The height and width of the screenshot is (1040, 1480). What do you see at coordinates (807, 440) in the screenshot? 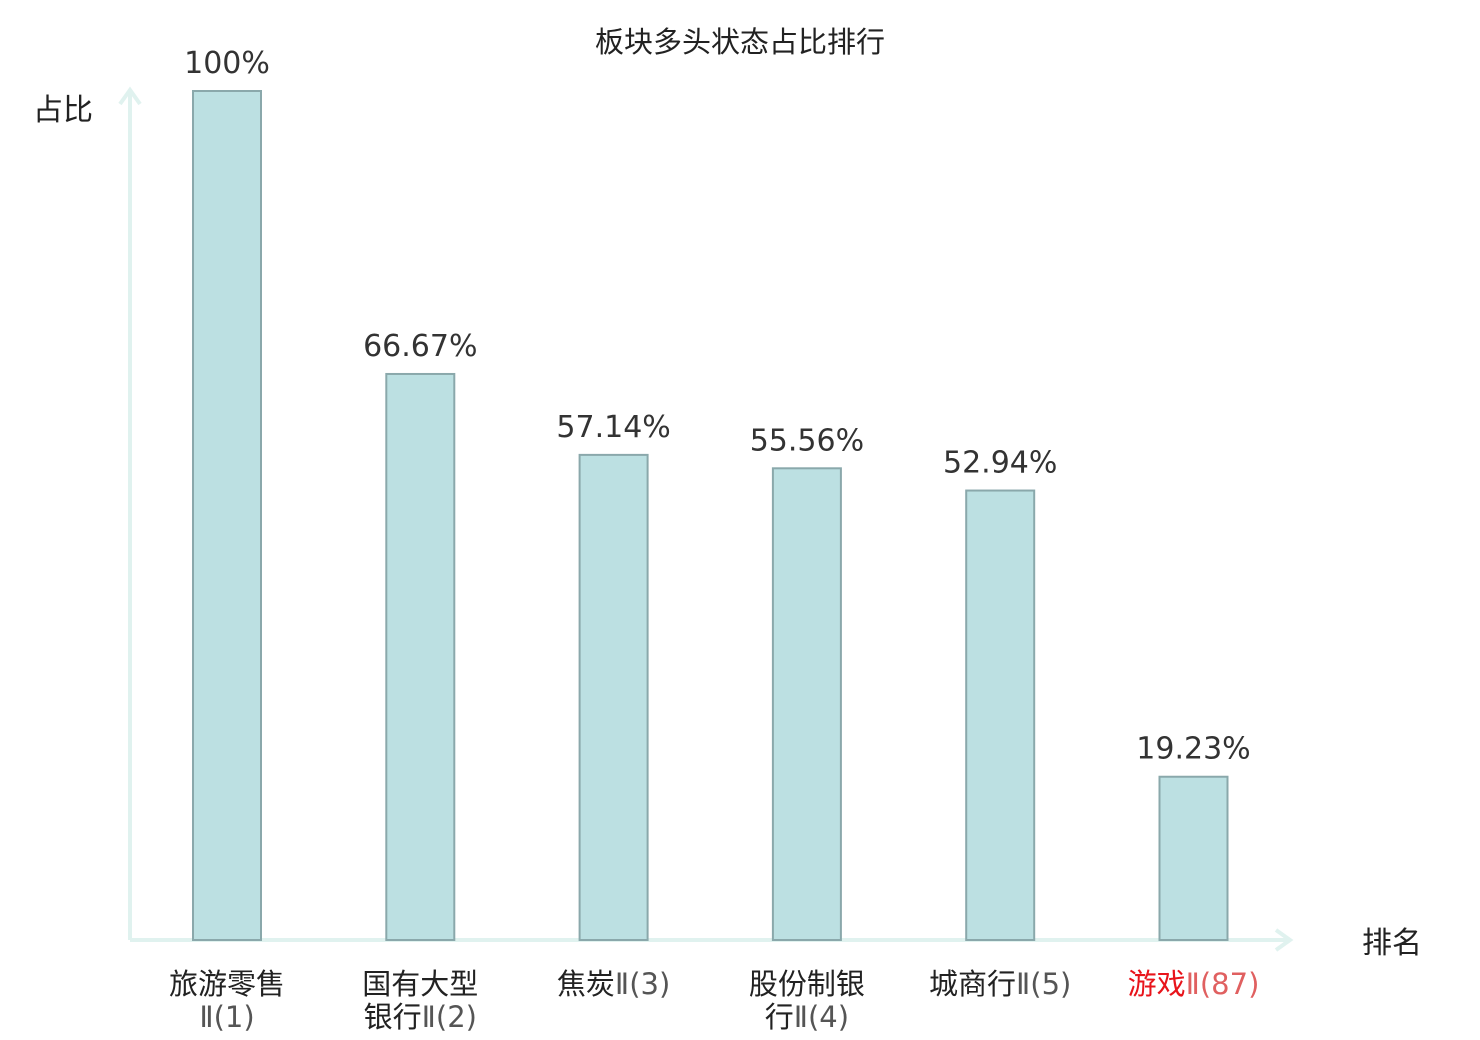
I see `bar-value-label: 55.56%` at bounding box center [807, 440].